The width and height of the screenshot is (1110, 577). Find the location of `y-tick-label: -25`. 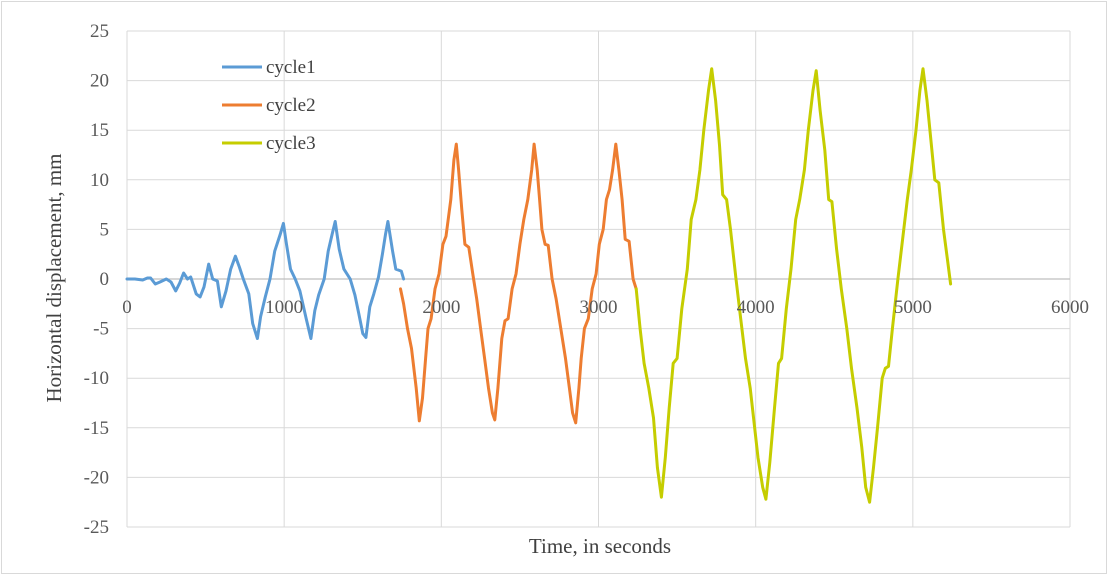

y-tick-label: -25 is located at coordinates (96, 527).